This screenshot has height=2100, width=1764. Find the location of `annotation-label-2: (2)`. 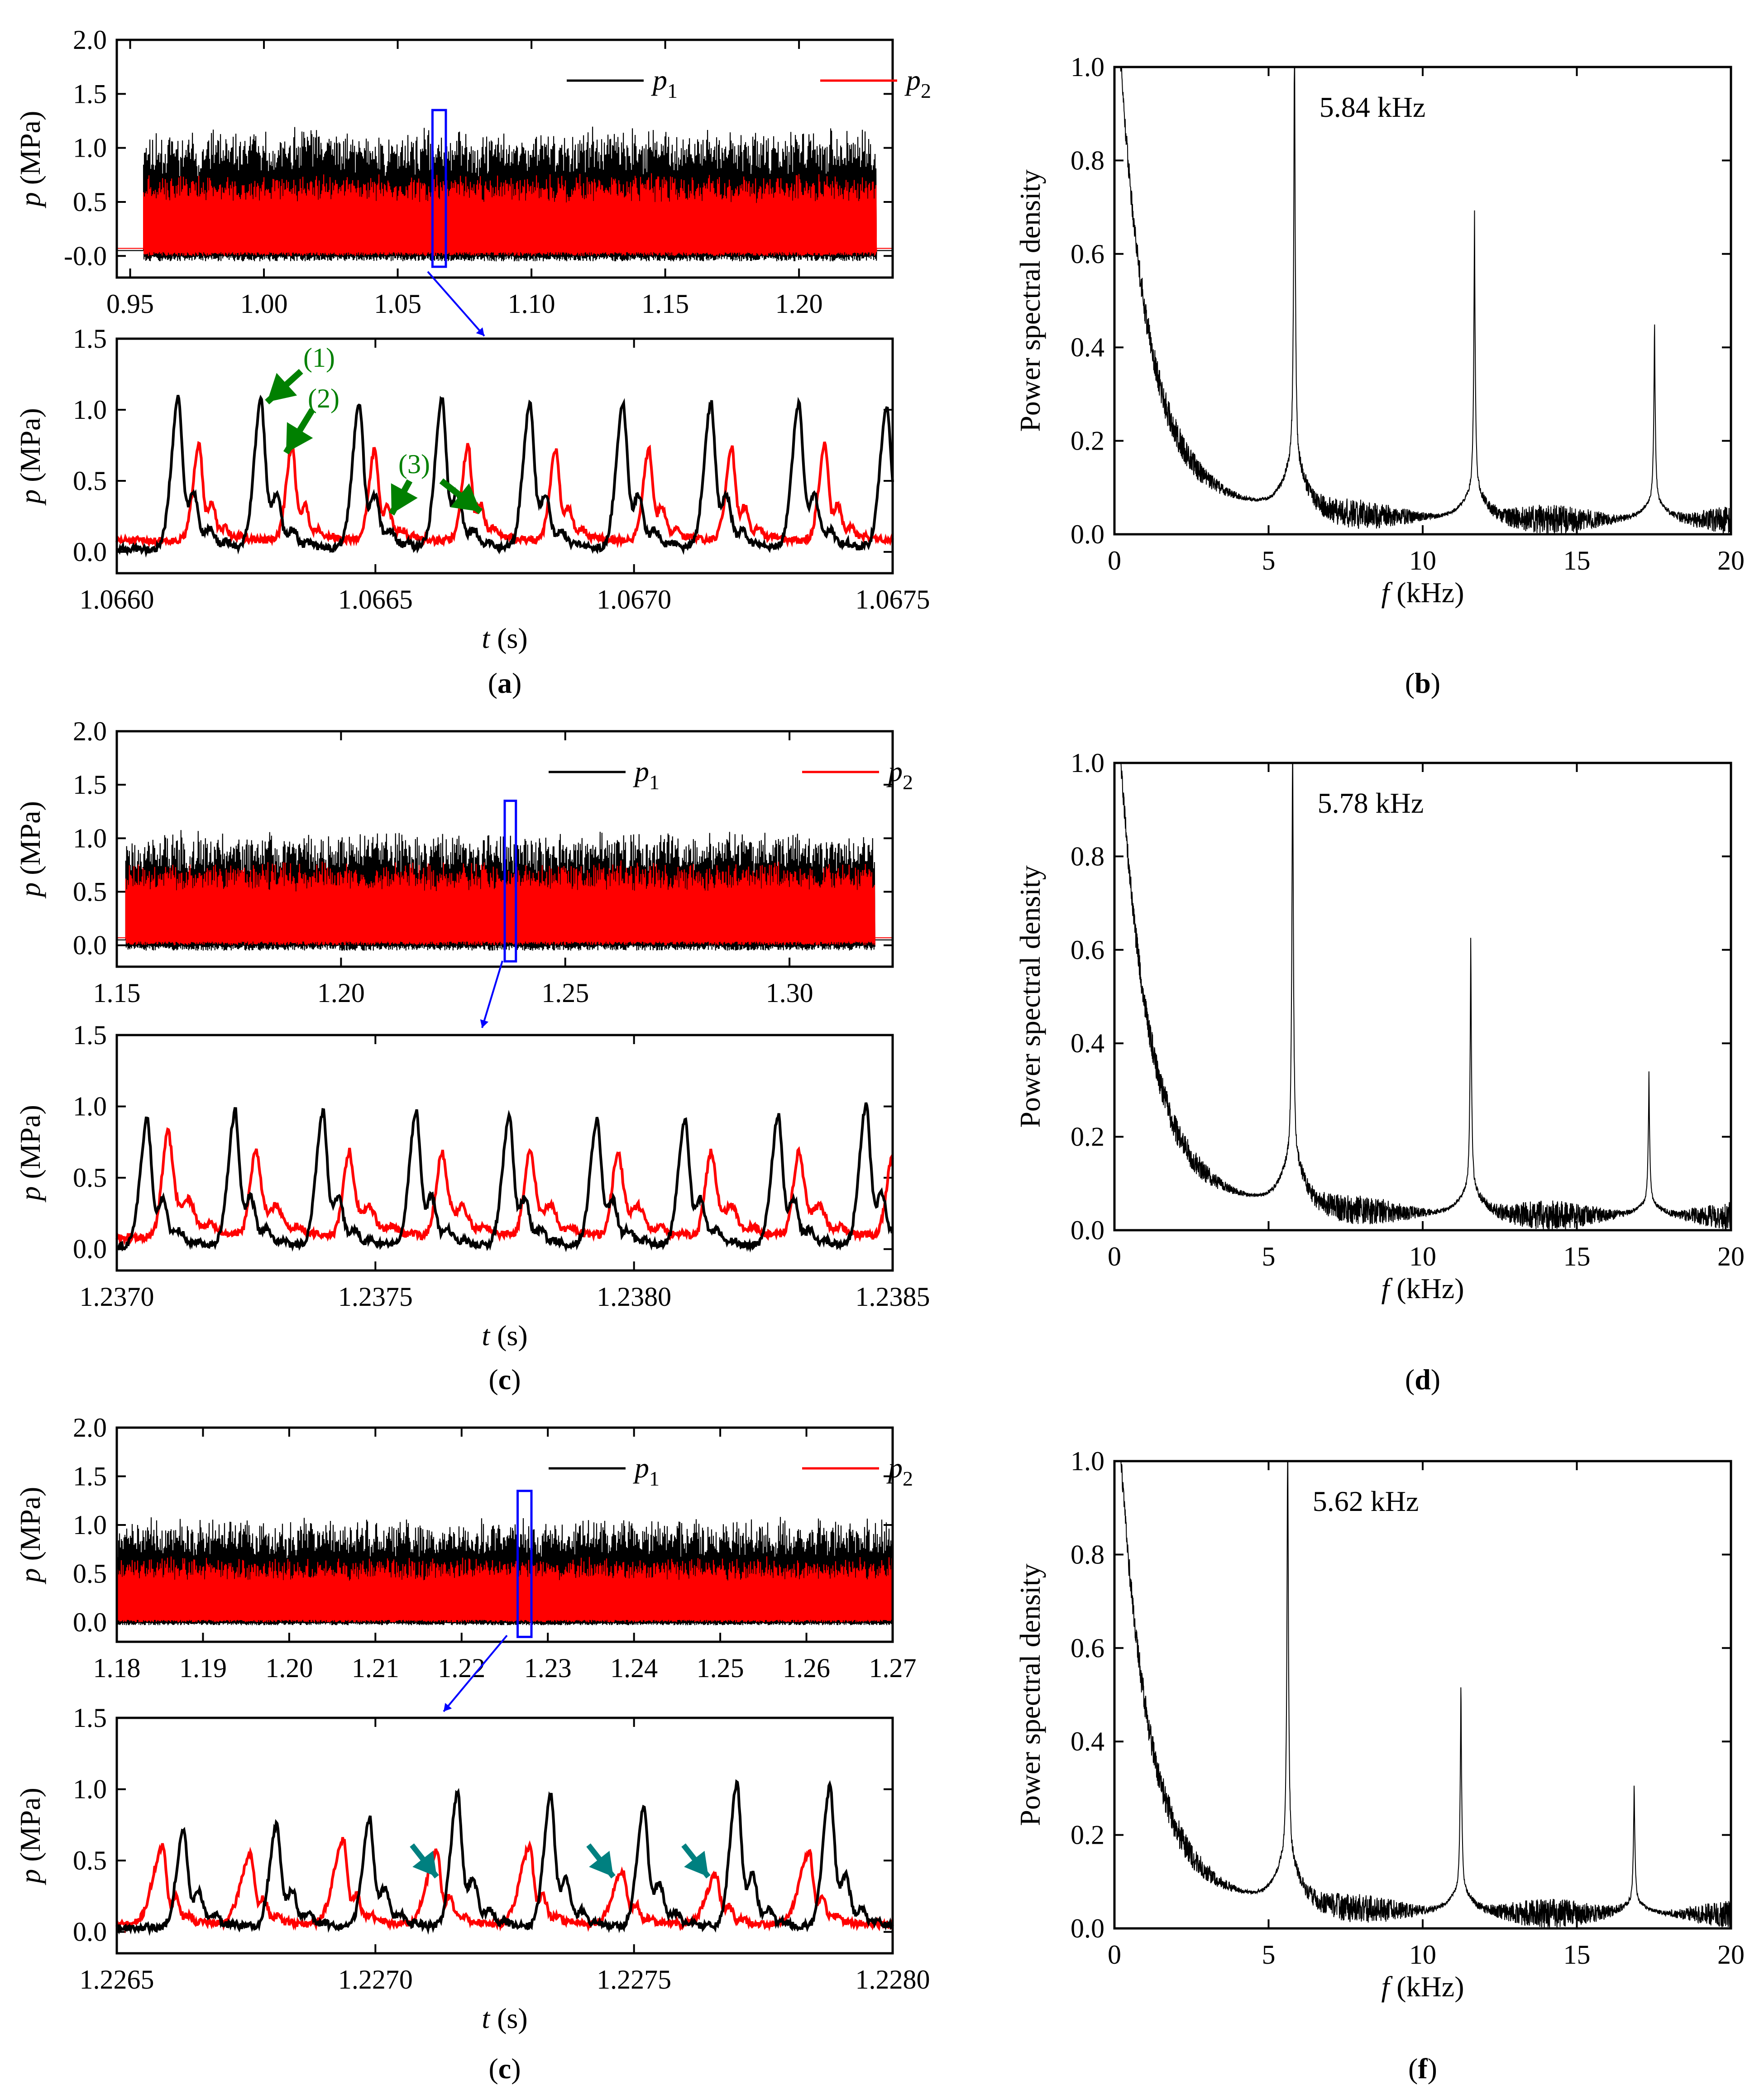

annotation-label-2: (2) is located at coordinates (323, 398).